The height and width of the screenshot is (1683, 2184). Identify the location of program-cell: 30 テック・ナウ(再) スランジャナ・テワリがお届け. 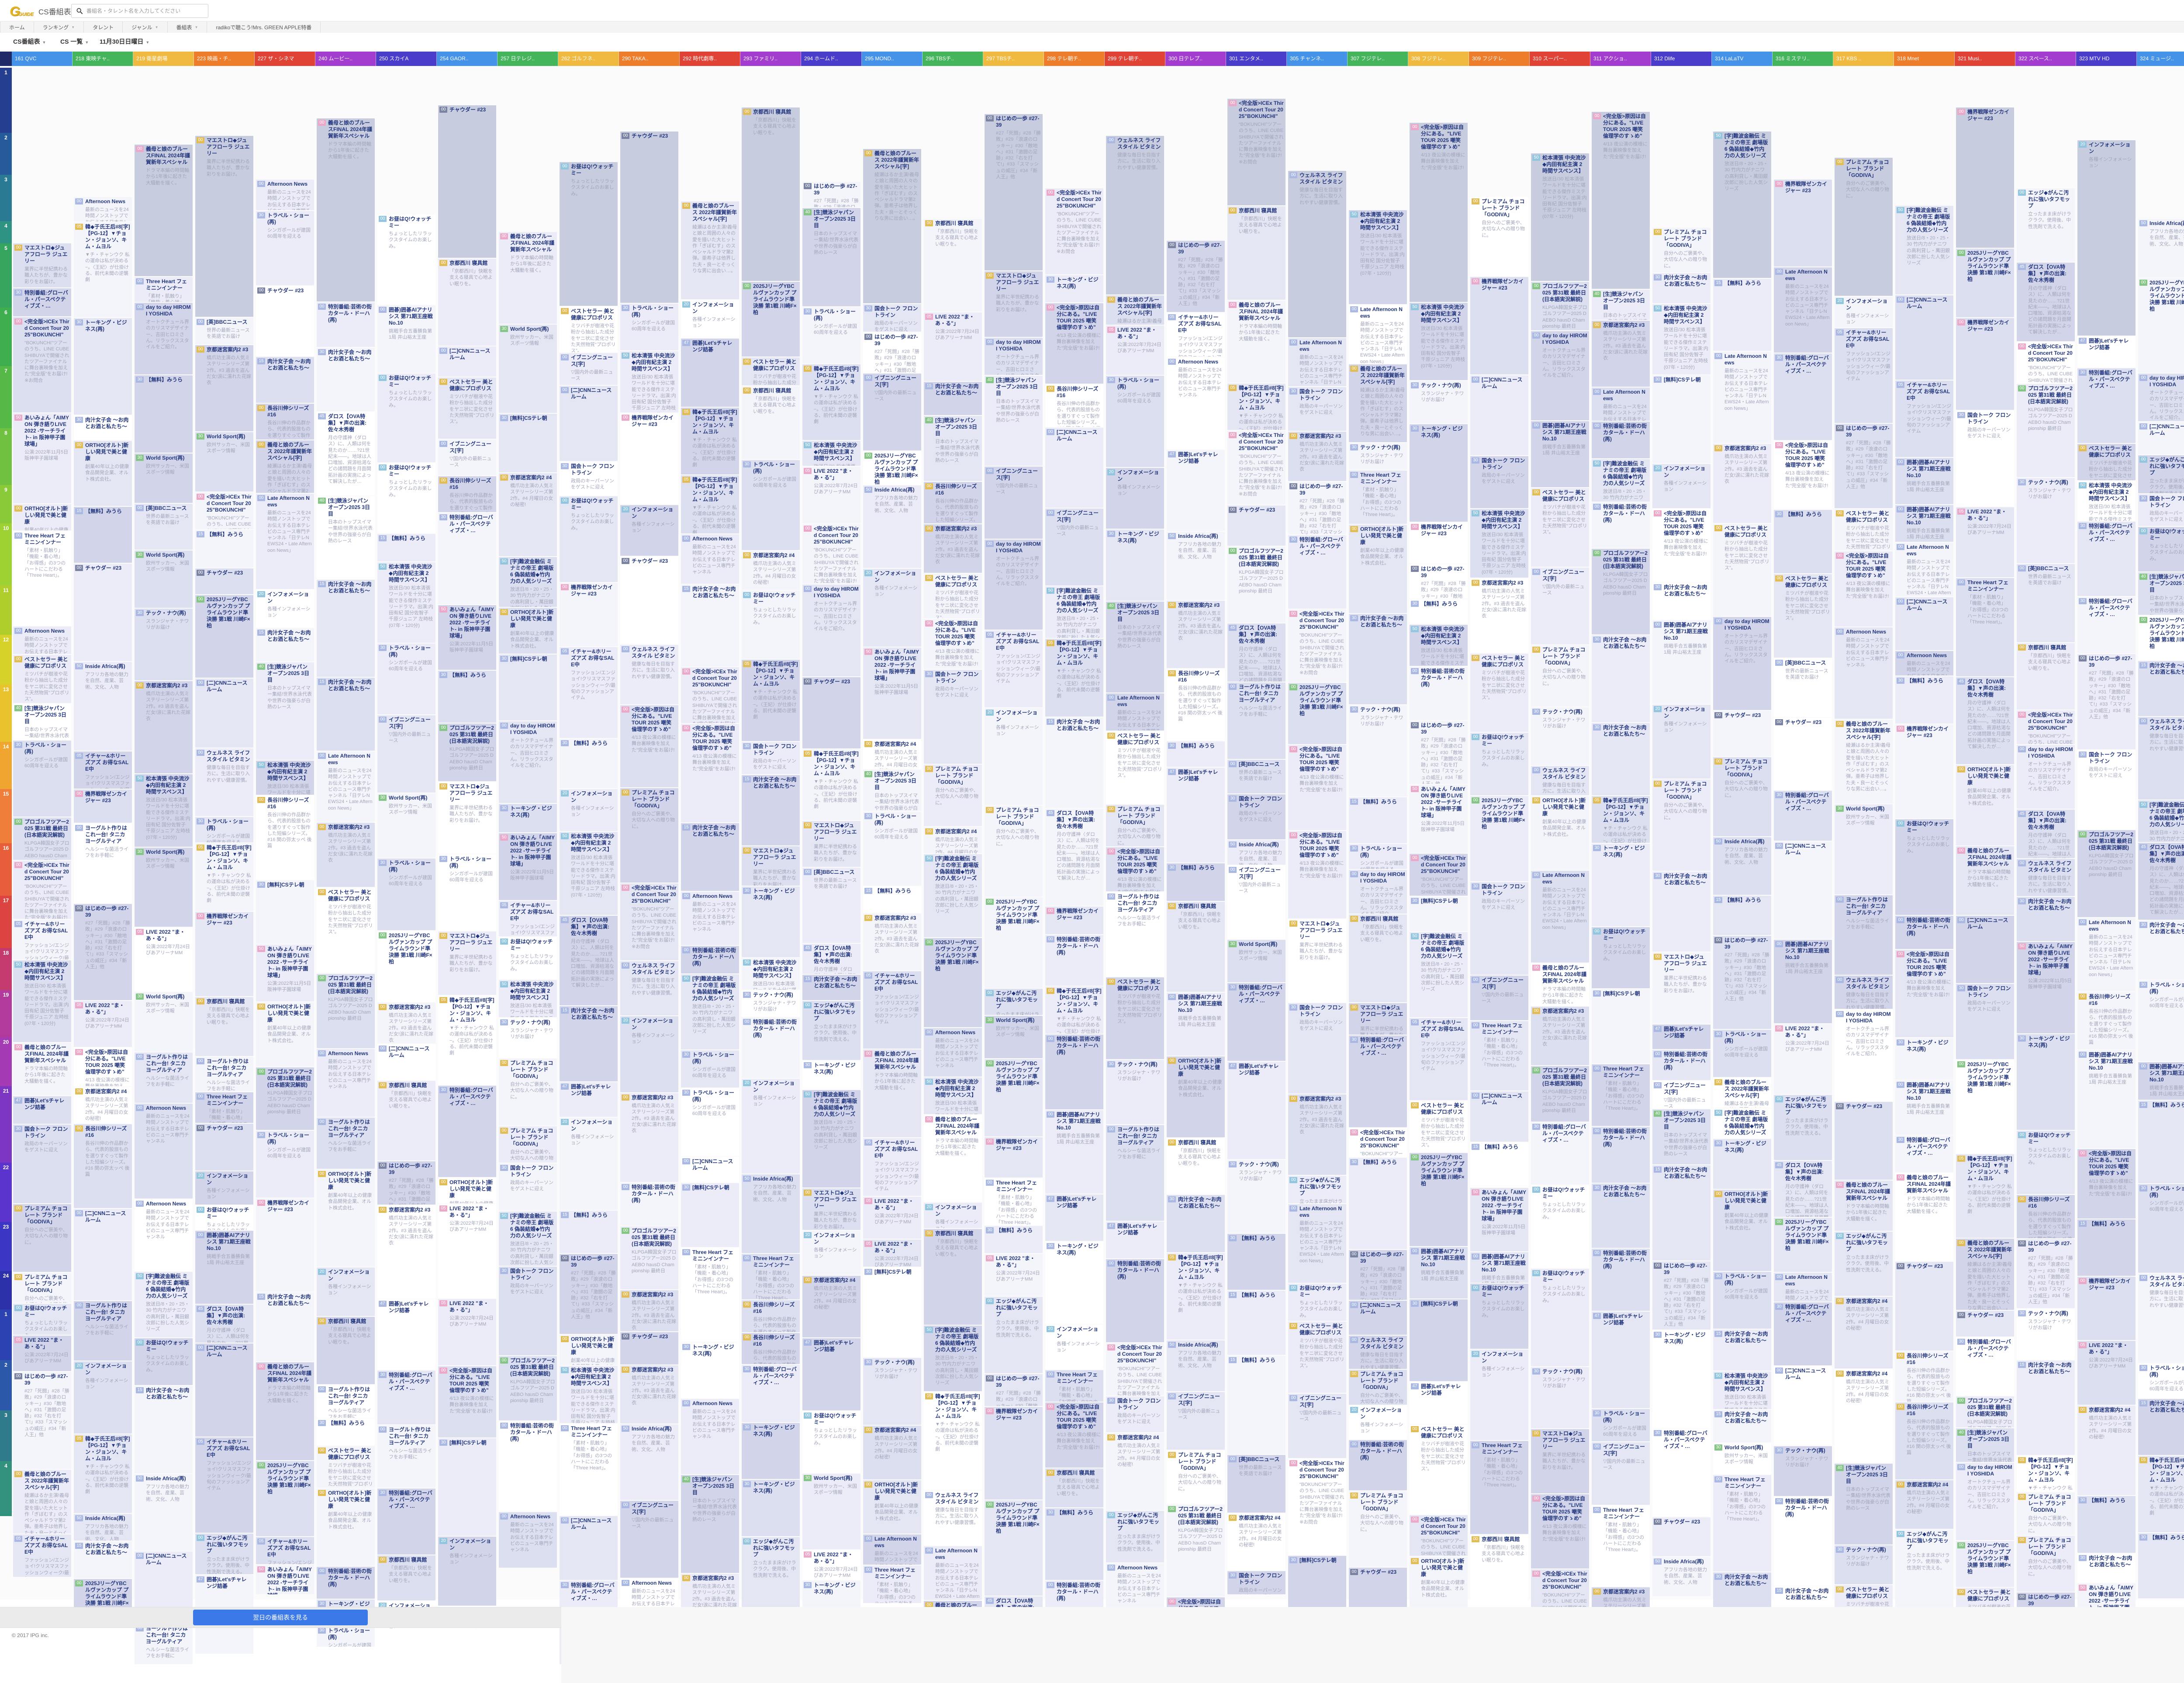
(164, 644).